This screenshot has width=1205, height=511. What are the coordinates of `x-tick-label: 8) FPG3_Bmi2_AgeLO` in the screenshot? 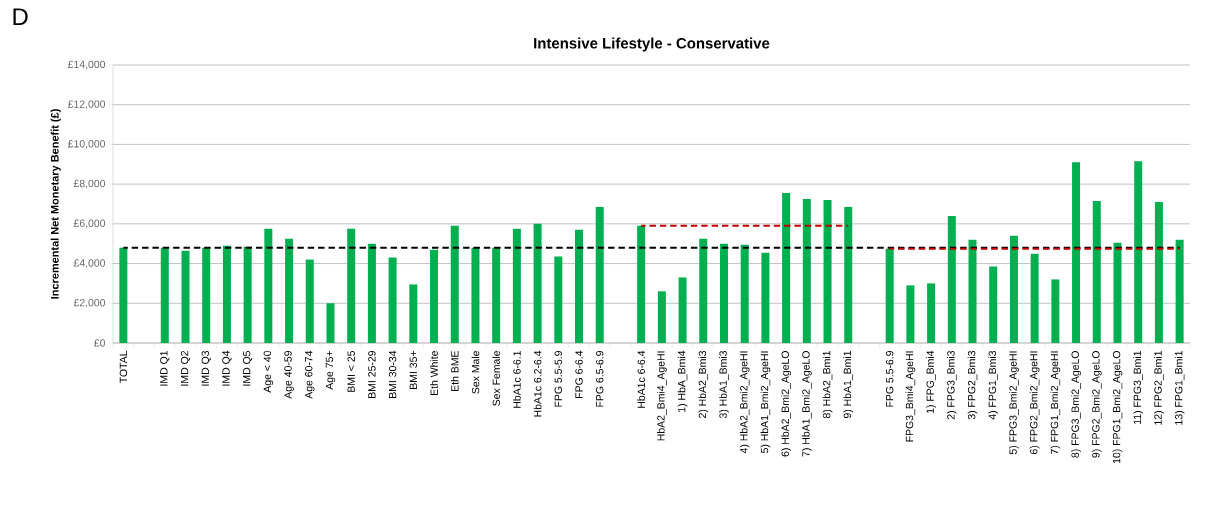 It's located at (1076, 404).